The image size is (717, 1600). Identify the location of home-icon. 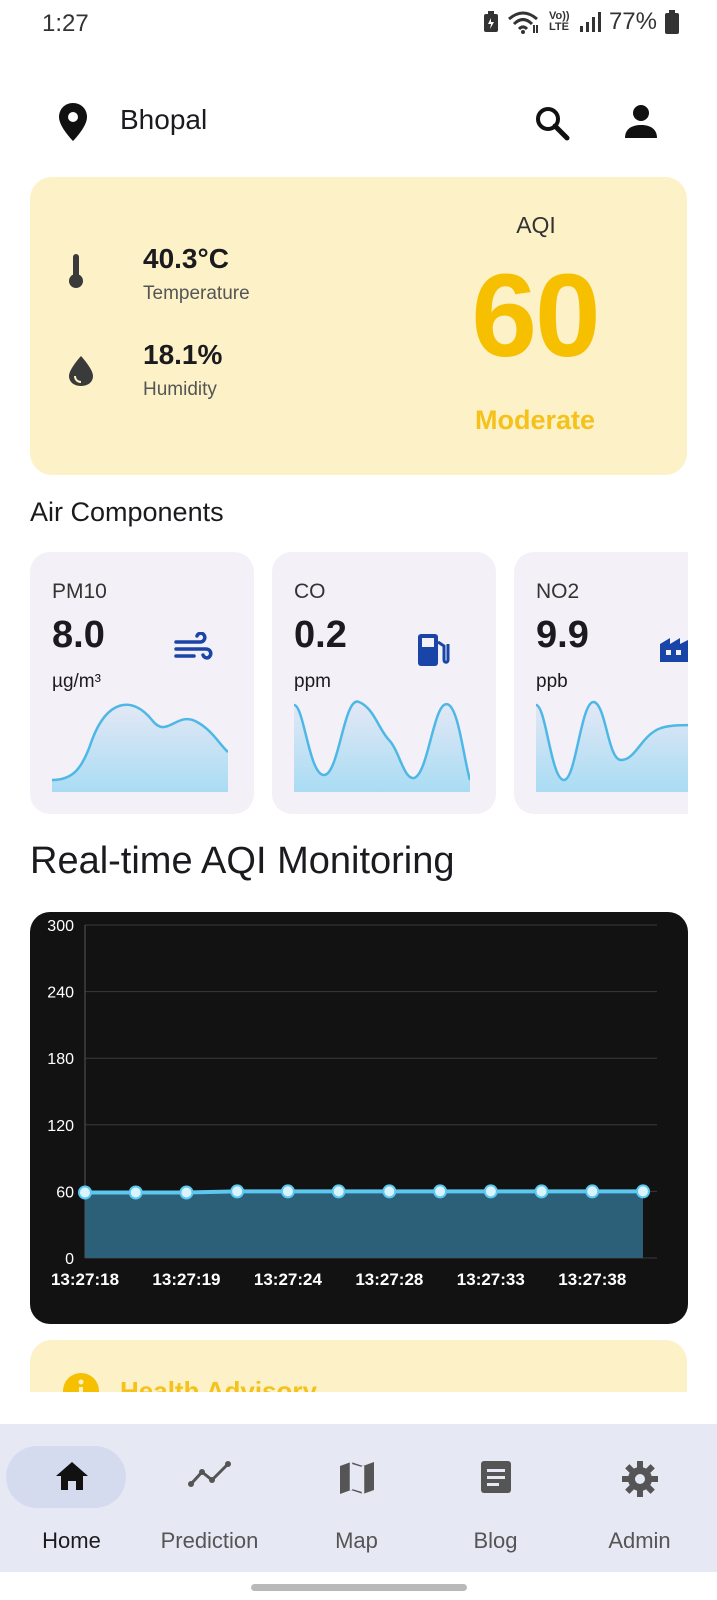
(71, 1476).